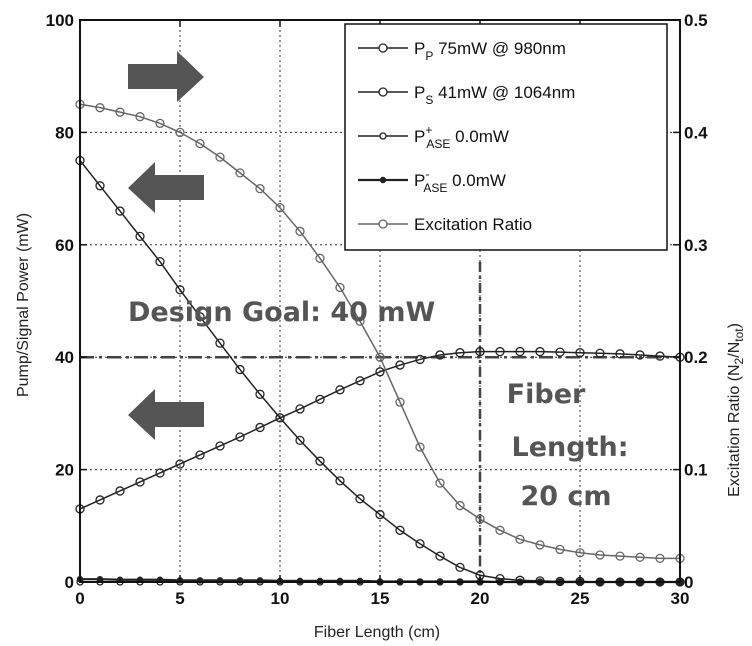  I want to click on y-tick-right-label: 0.5, so click(696, 20).